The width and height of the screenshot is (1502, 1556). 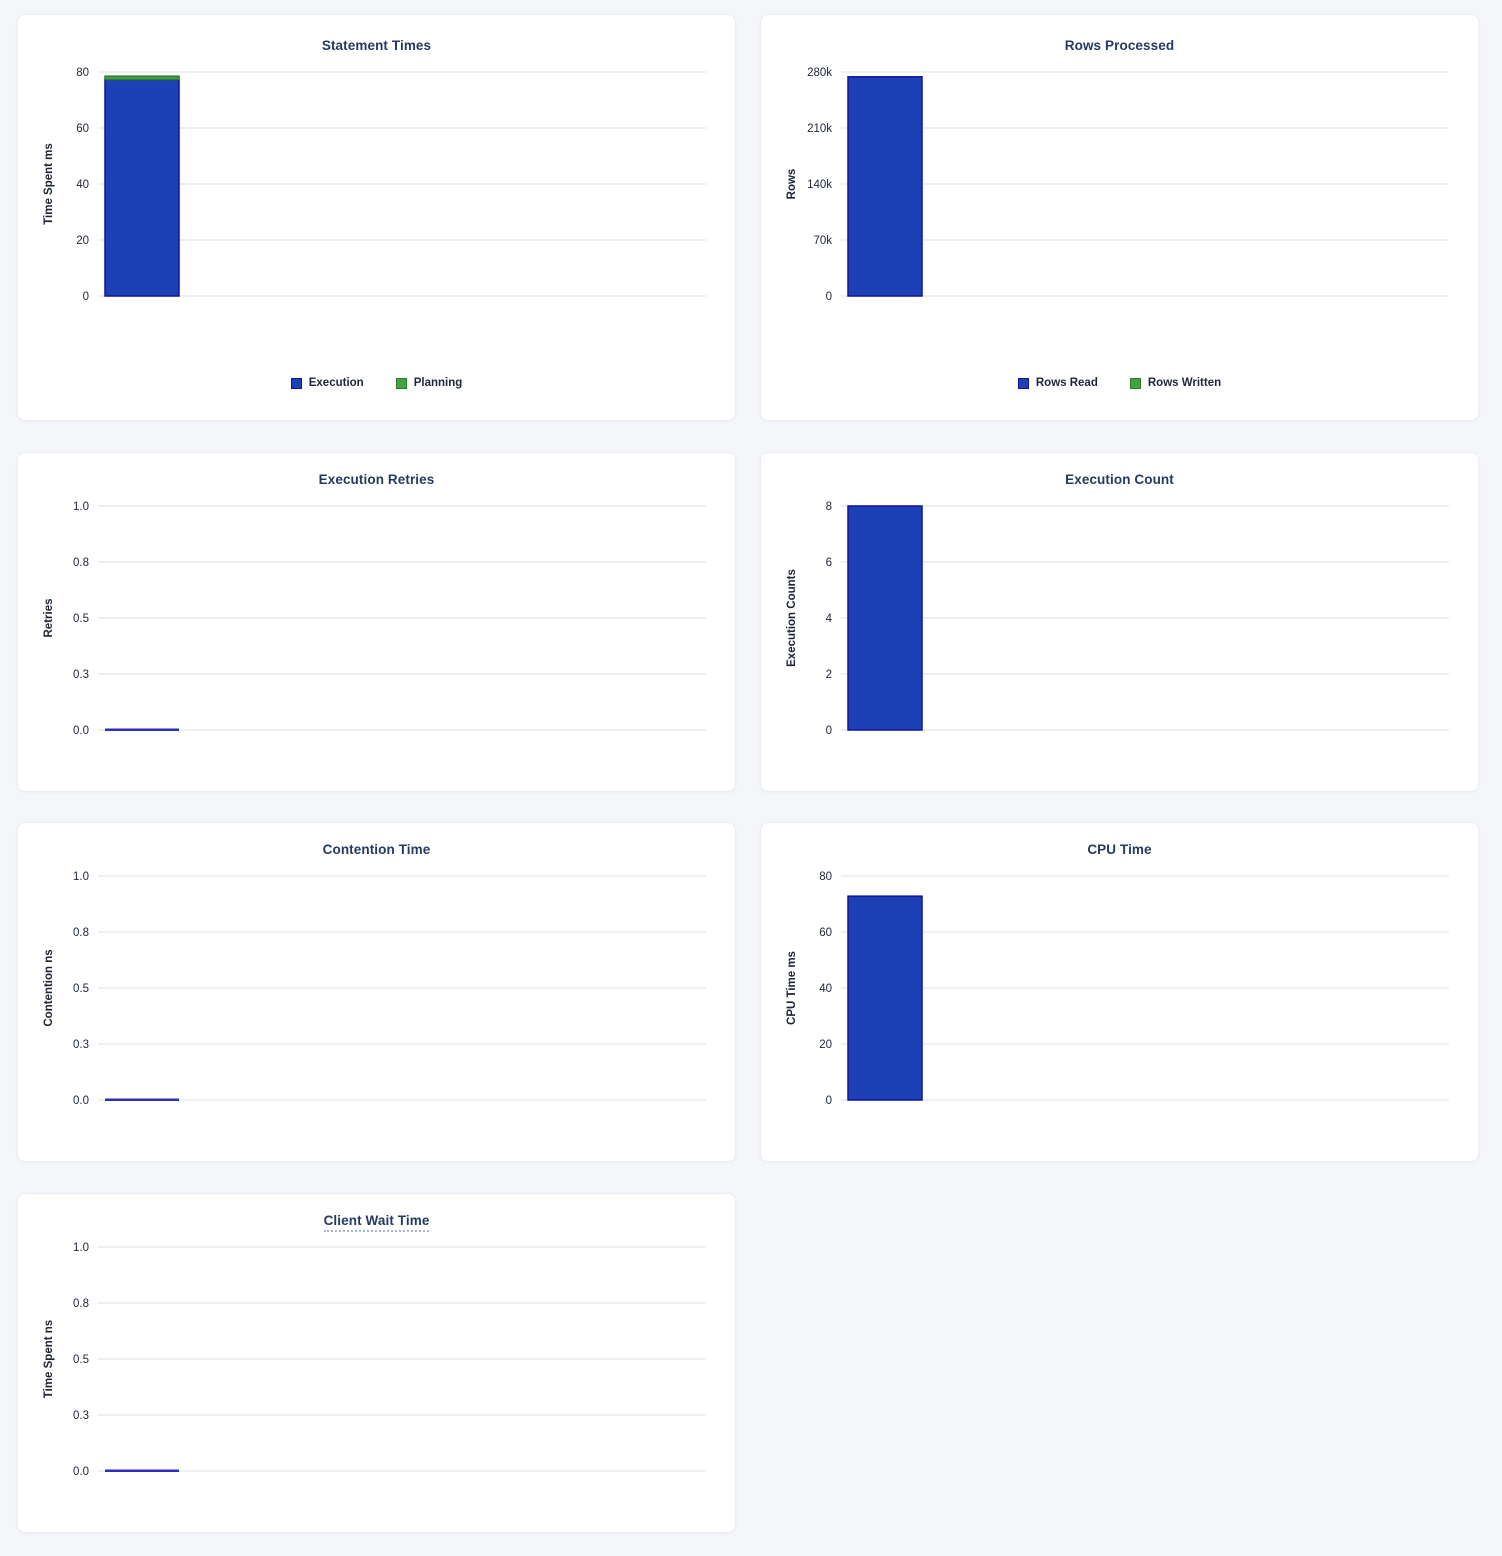 I want to click on legend-label: Planning, so click(x=438, y=383).